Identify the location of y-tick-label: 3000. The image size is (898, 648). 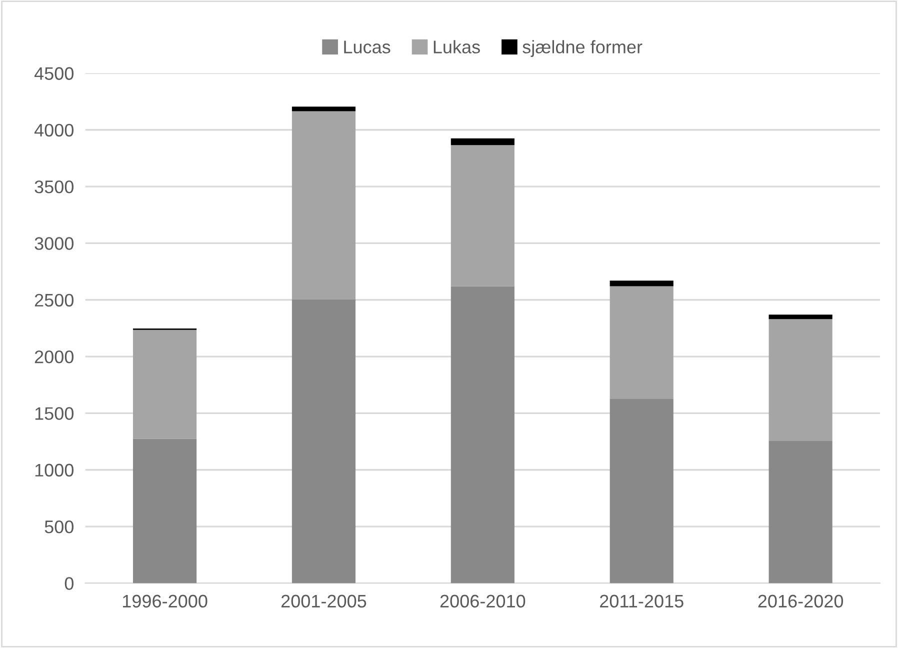
(54, 243).